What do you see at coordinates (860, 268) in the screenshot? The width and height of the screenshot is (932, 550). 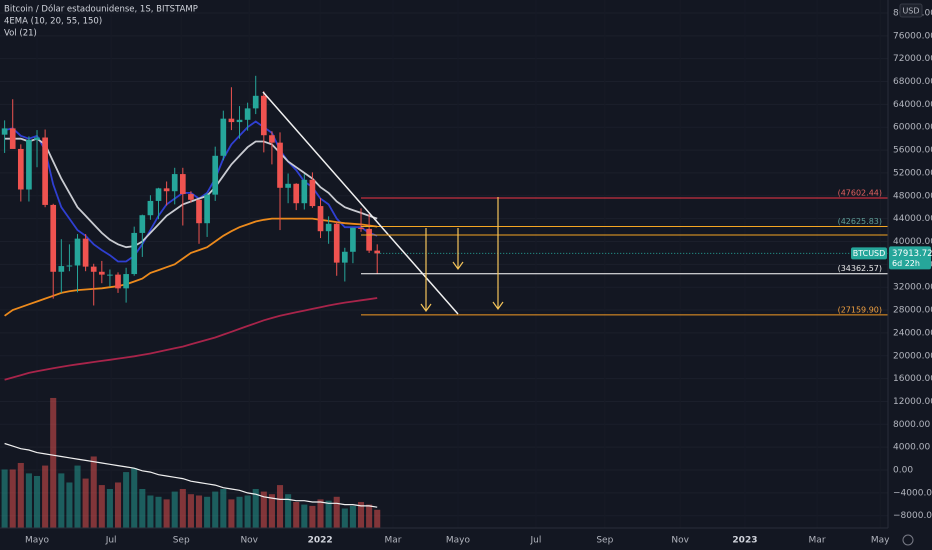 I see `level-label: (34362.57)` at bounding box center [860, 268].